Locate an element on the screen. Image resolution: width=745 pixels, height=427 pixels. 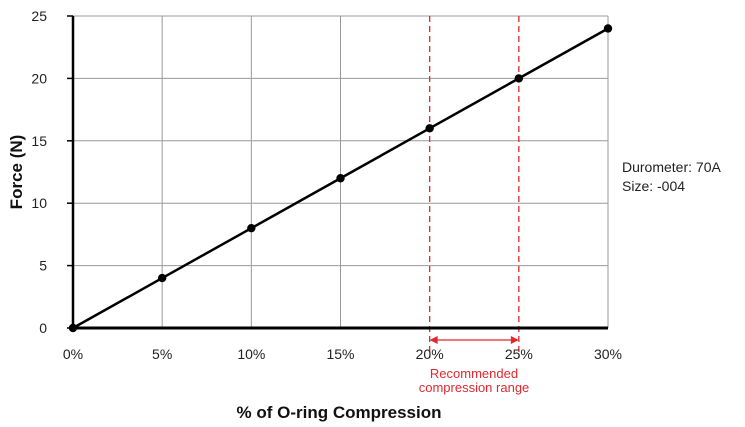
range-label-line1: Recommended is located at coordinates (474, 373).